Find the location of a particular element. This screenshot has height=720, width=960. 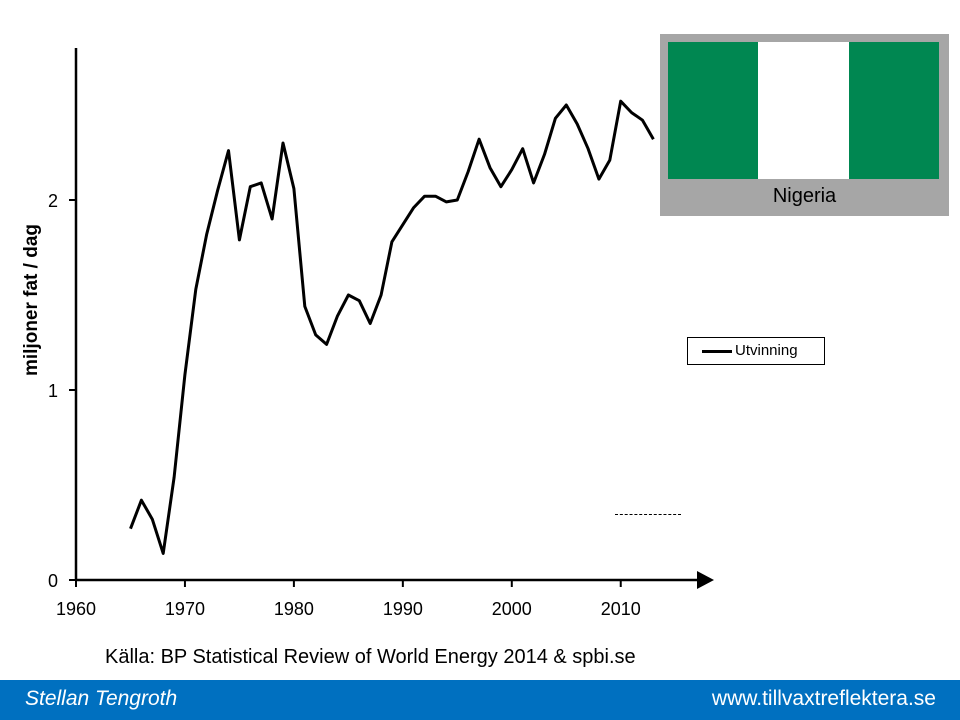

legend-swatch is located at coordinates (717, 351).